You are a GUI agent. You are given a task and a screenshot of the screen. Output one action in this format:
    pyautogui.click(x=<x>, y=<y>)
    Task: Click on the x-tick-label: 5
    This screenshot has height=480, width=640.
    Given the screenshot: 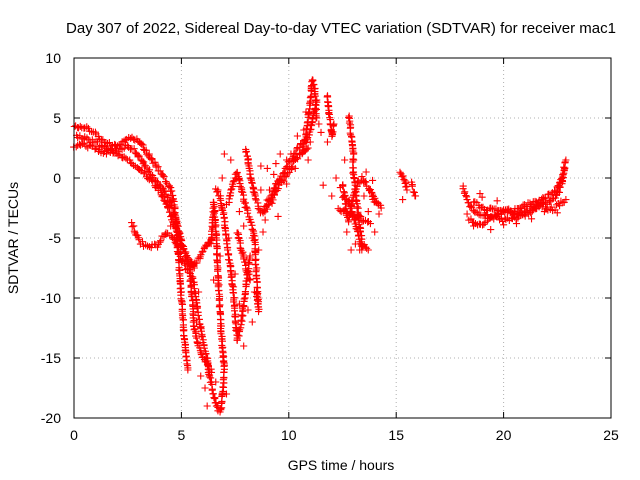 What is the action you would take?
    pyautogui.click(x=182, y=435)
    